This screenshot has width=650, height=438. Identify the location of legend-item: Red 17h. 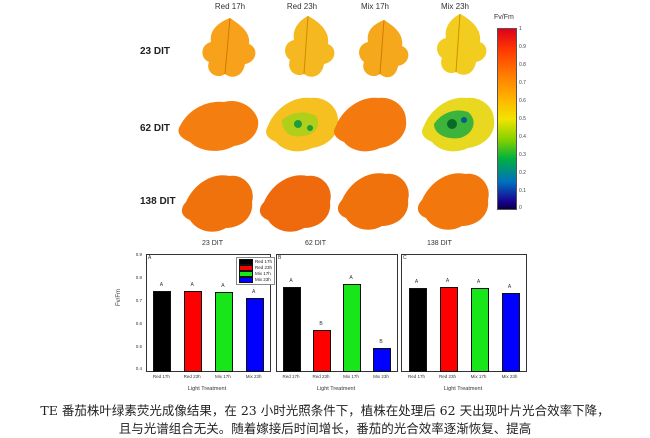
(255, 262).